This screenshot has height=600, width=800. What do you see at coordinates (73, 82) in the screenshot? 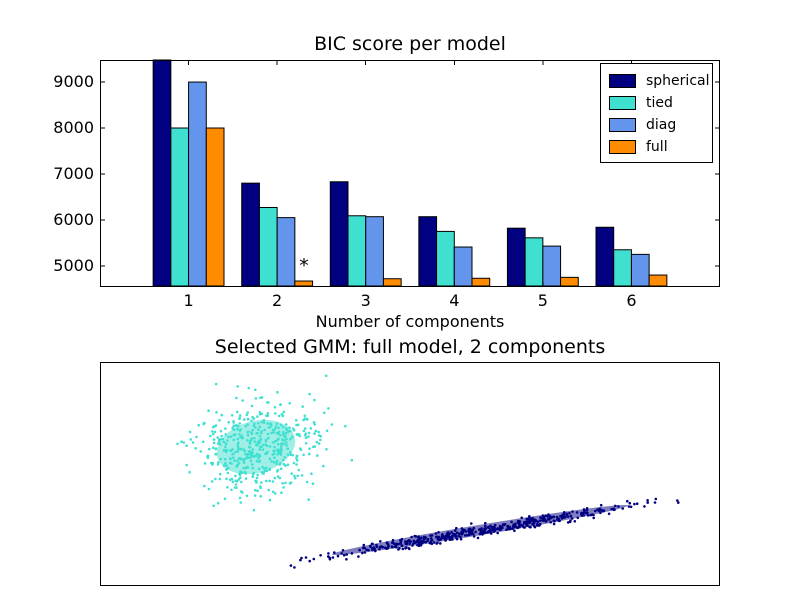
I see `y-tick-label: 9000` at bounding box center [73, 82].